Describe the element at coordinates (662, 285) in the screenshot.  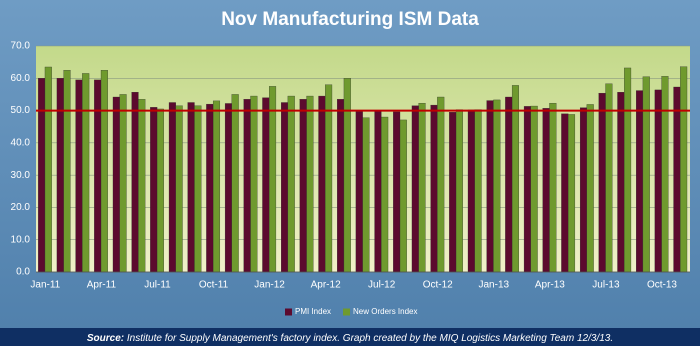
I see `x-tick-label: Oct-13` at that location.